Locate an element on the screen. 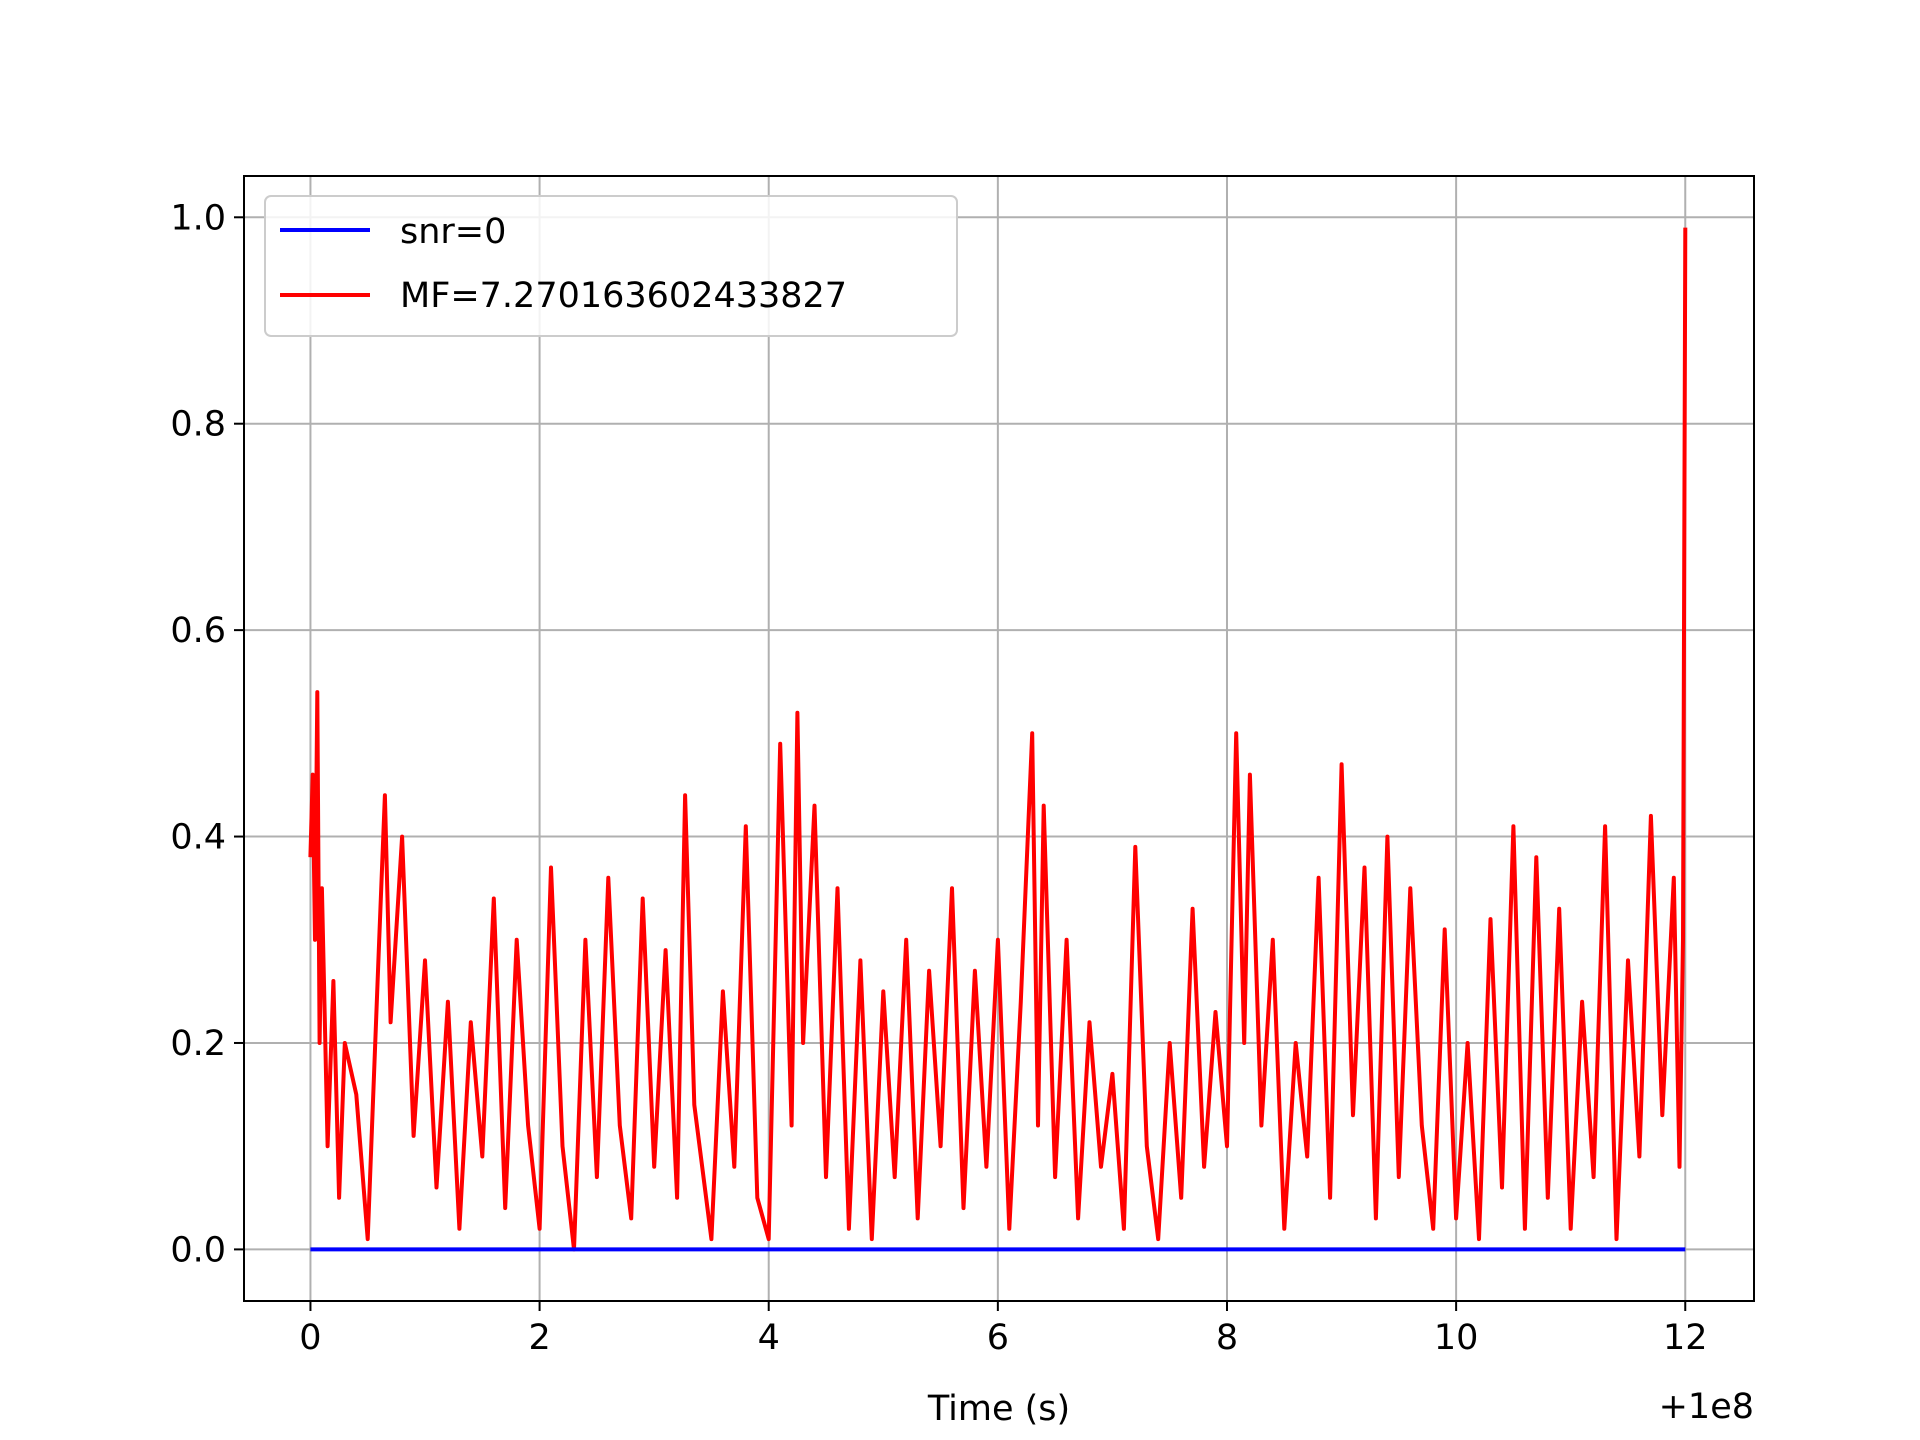 This screenshot has width=1920, height=1440. legend: snr=0 MF=7.270163602433827 is located at coordinates (611, 266).